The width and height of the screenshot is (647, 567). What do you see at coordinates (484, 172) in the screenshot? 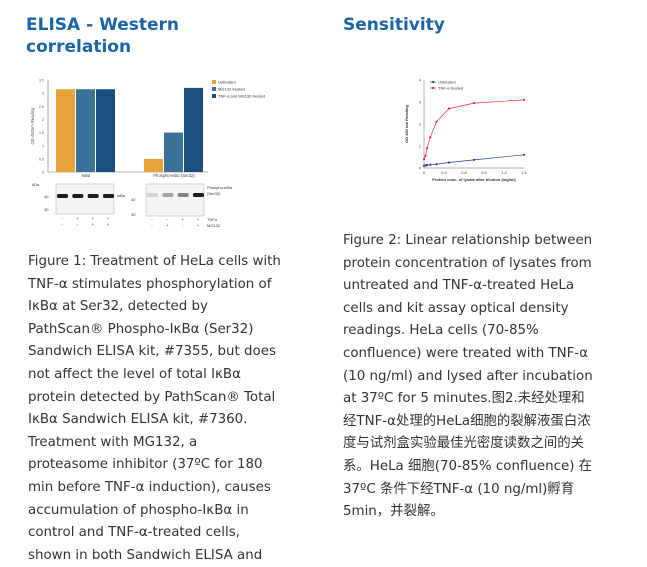
I see `x-tick-label: 0.9` at bounding box center [484, 172].